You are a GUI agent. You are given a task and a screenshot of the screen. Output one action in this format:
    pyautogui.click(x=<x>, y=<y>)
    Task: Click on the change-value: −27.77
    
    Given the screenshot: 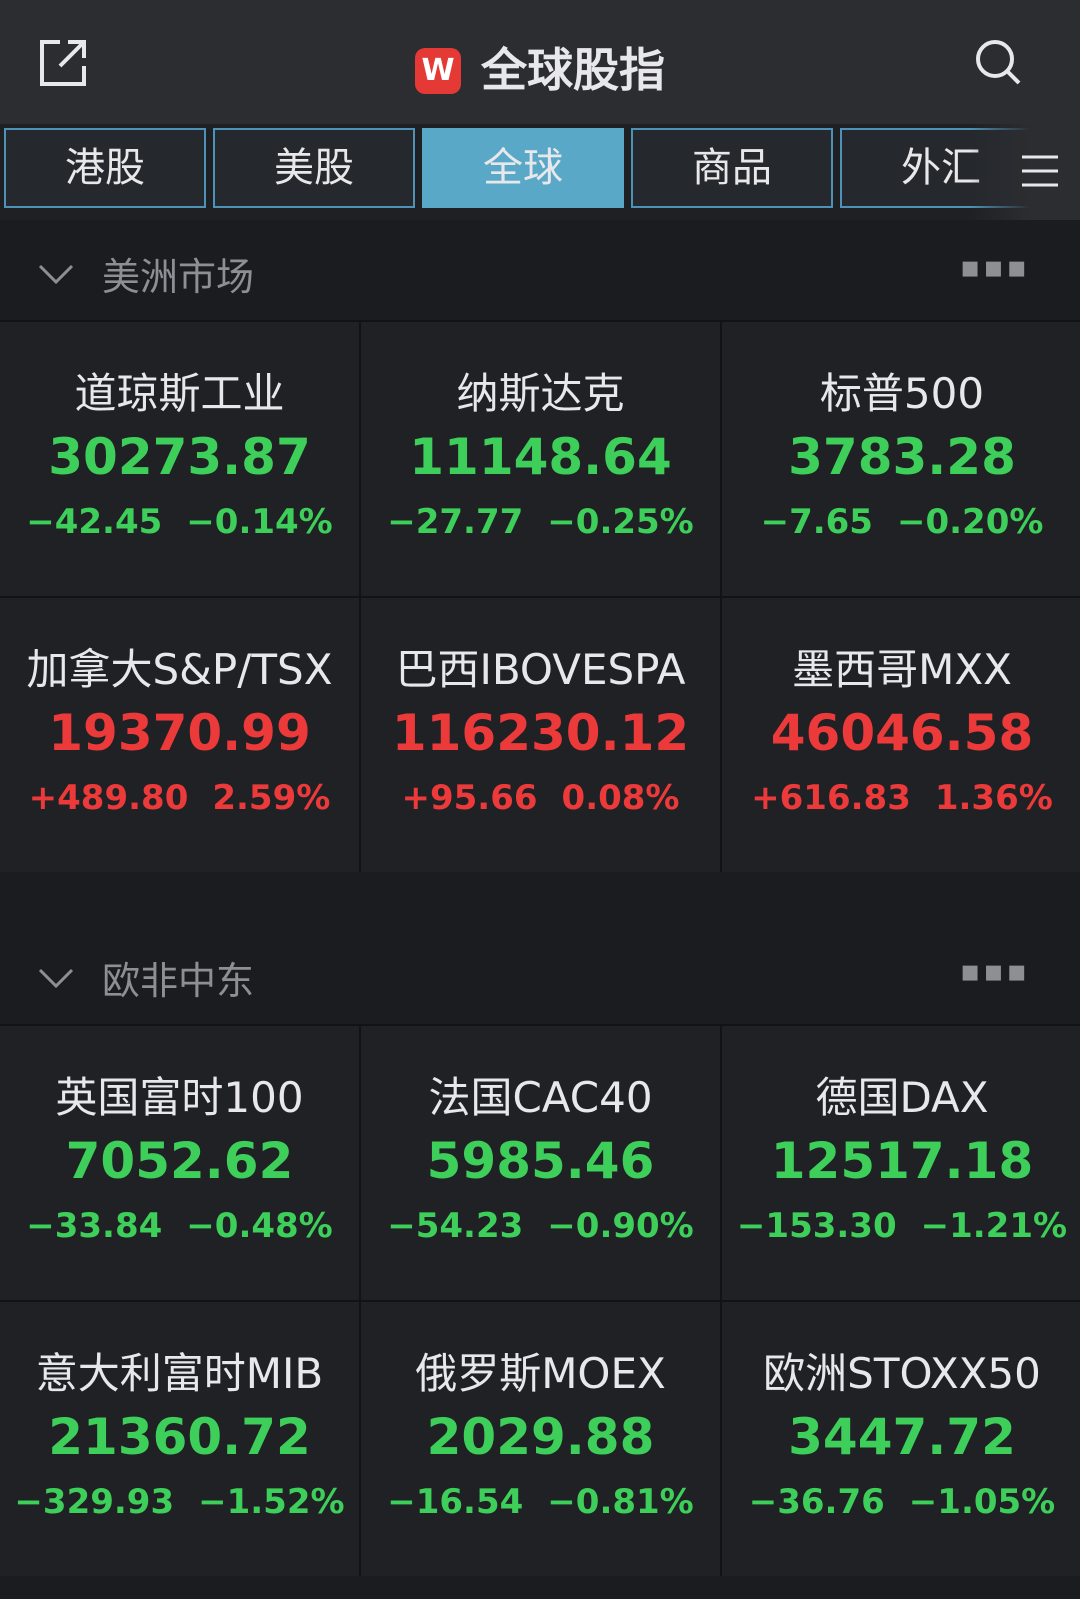 What is the action you would take?
    pyautogui.click(x=455, y=522)
    